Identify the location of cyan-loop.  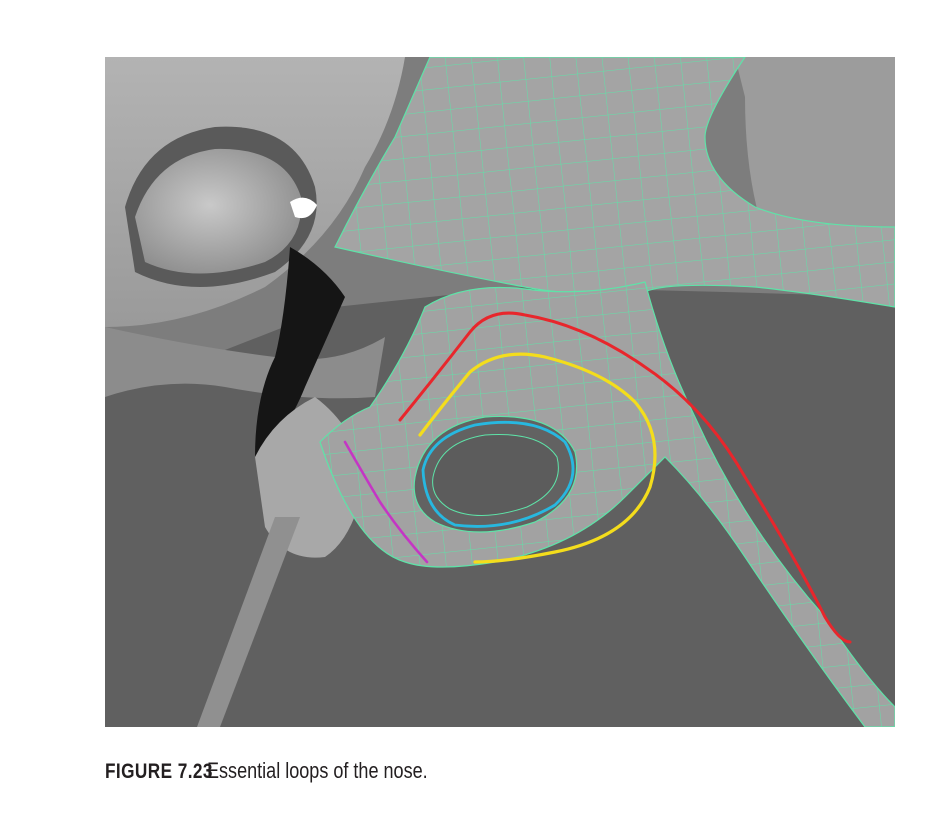
(498, 474).